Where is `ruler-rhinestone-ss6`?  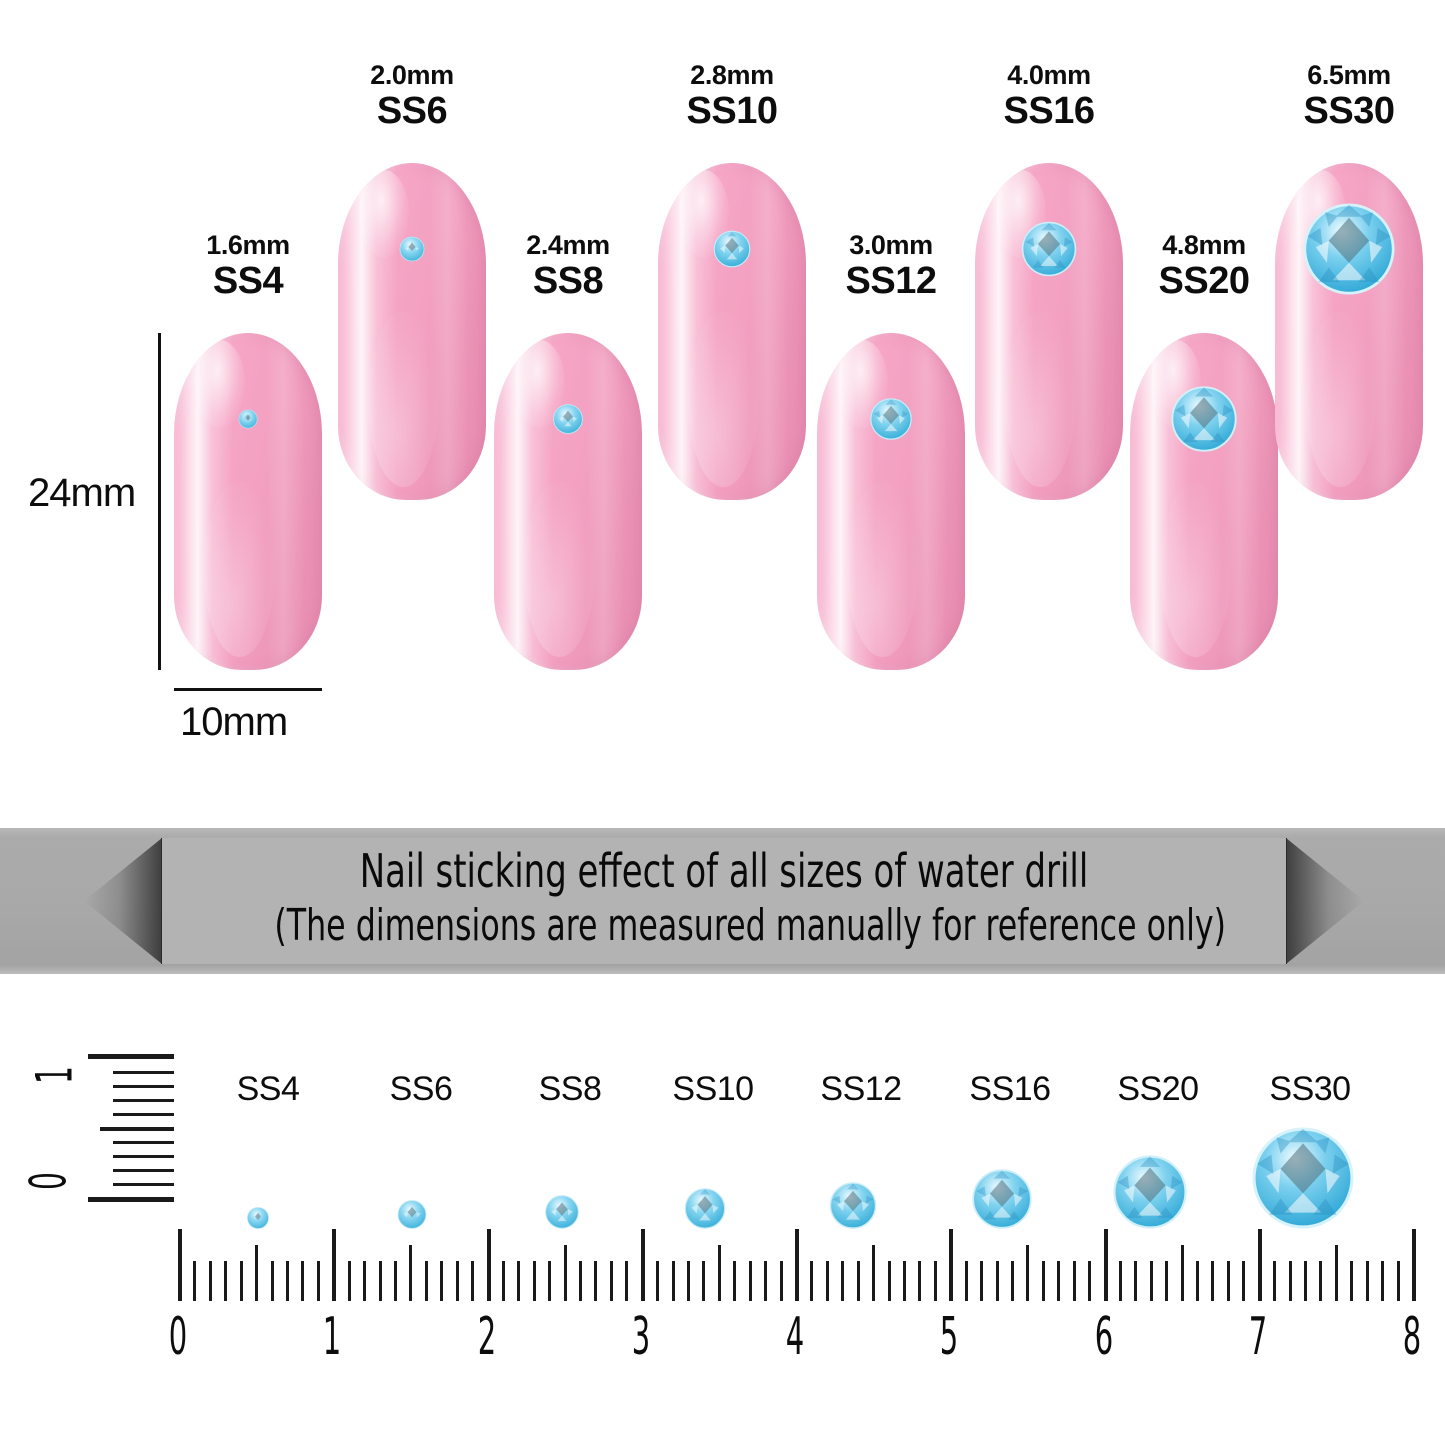 ruler-rhinestone-ss6 is located at coordinates (412, 1214).